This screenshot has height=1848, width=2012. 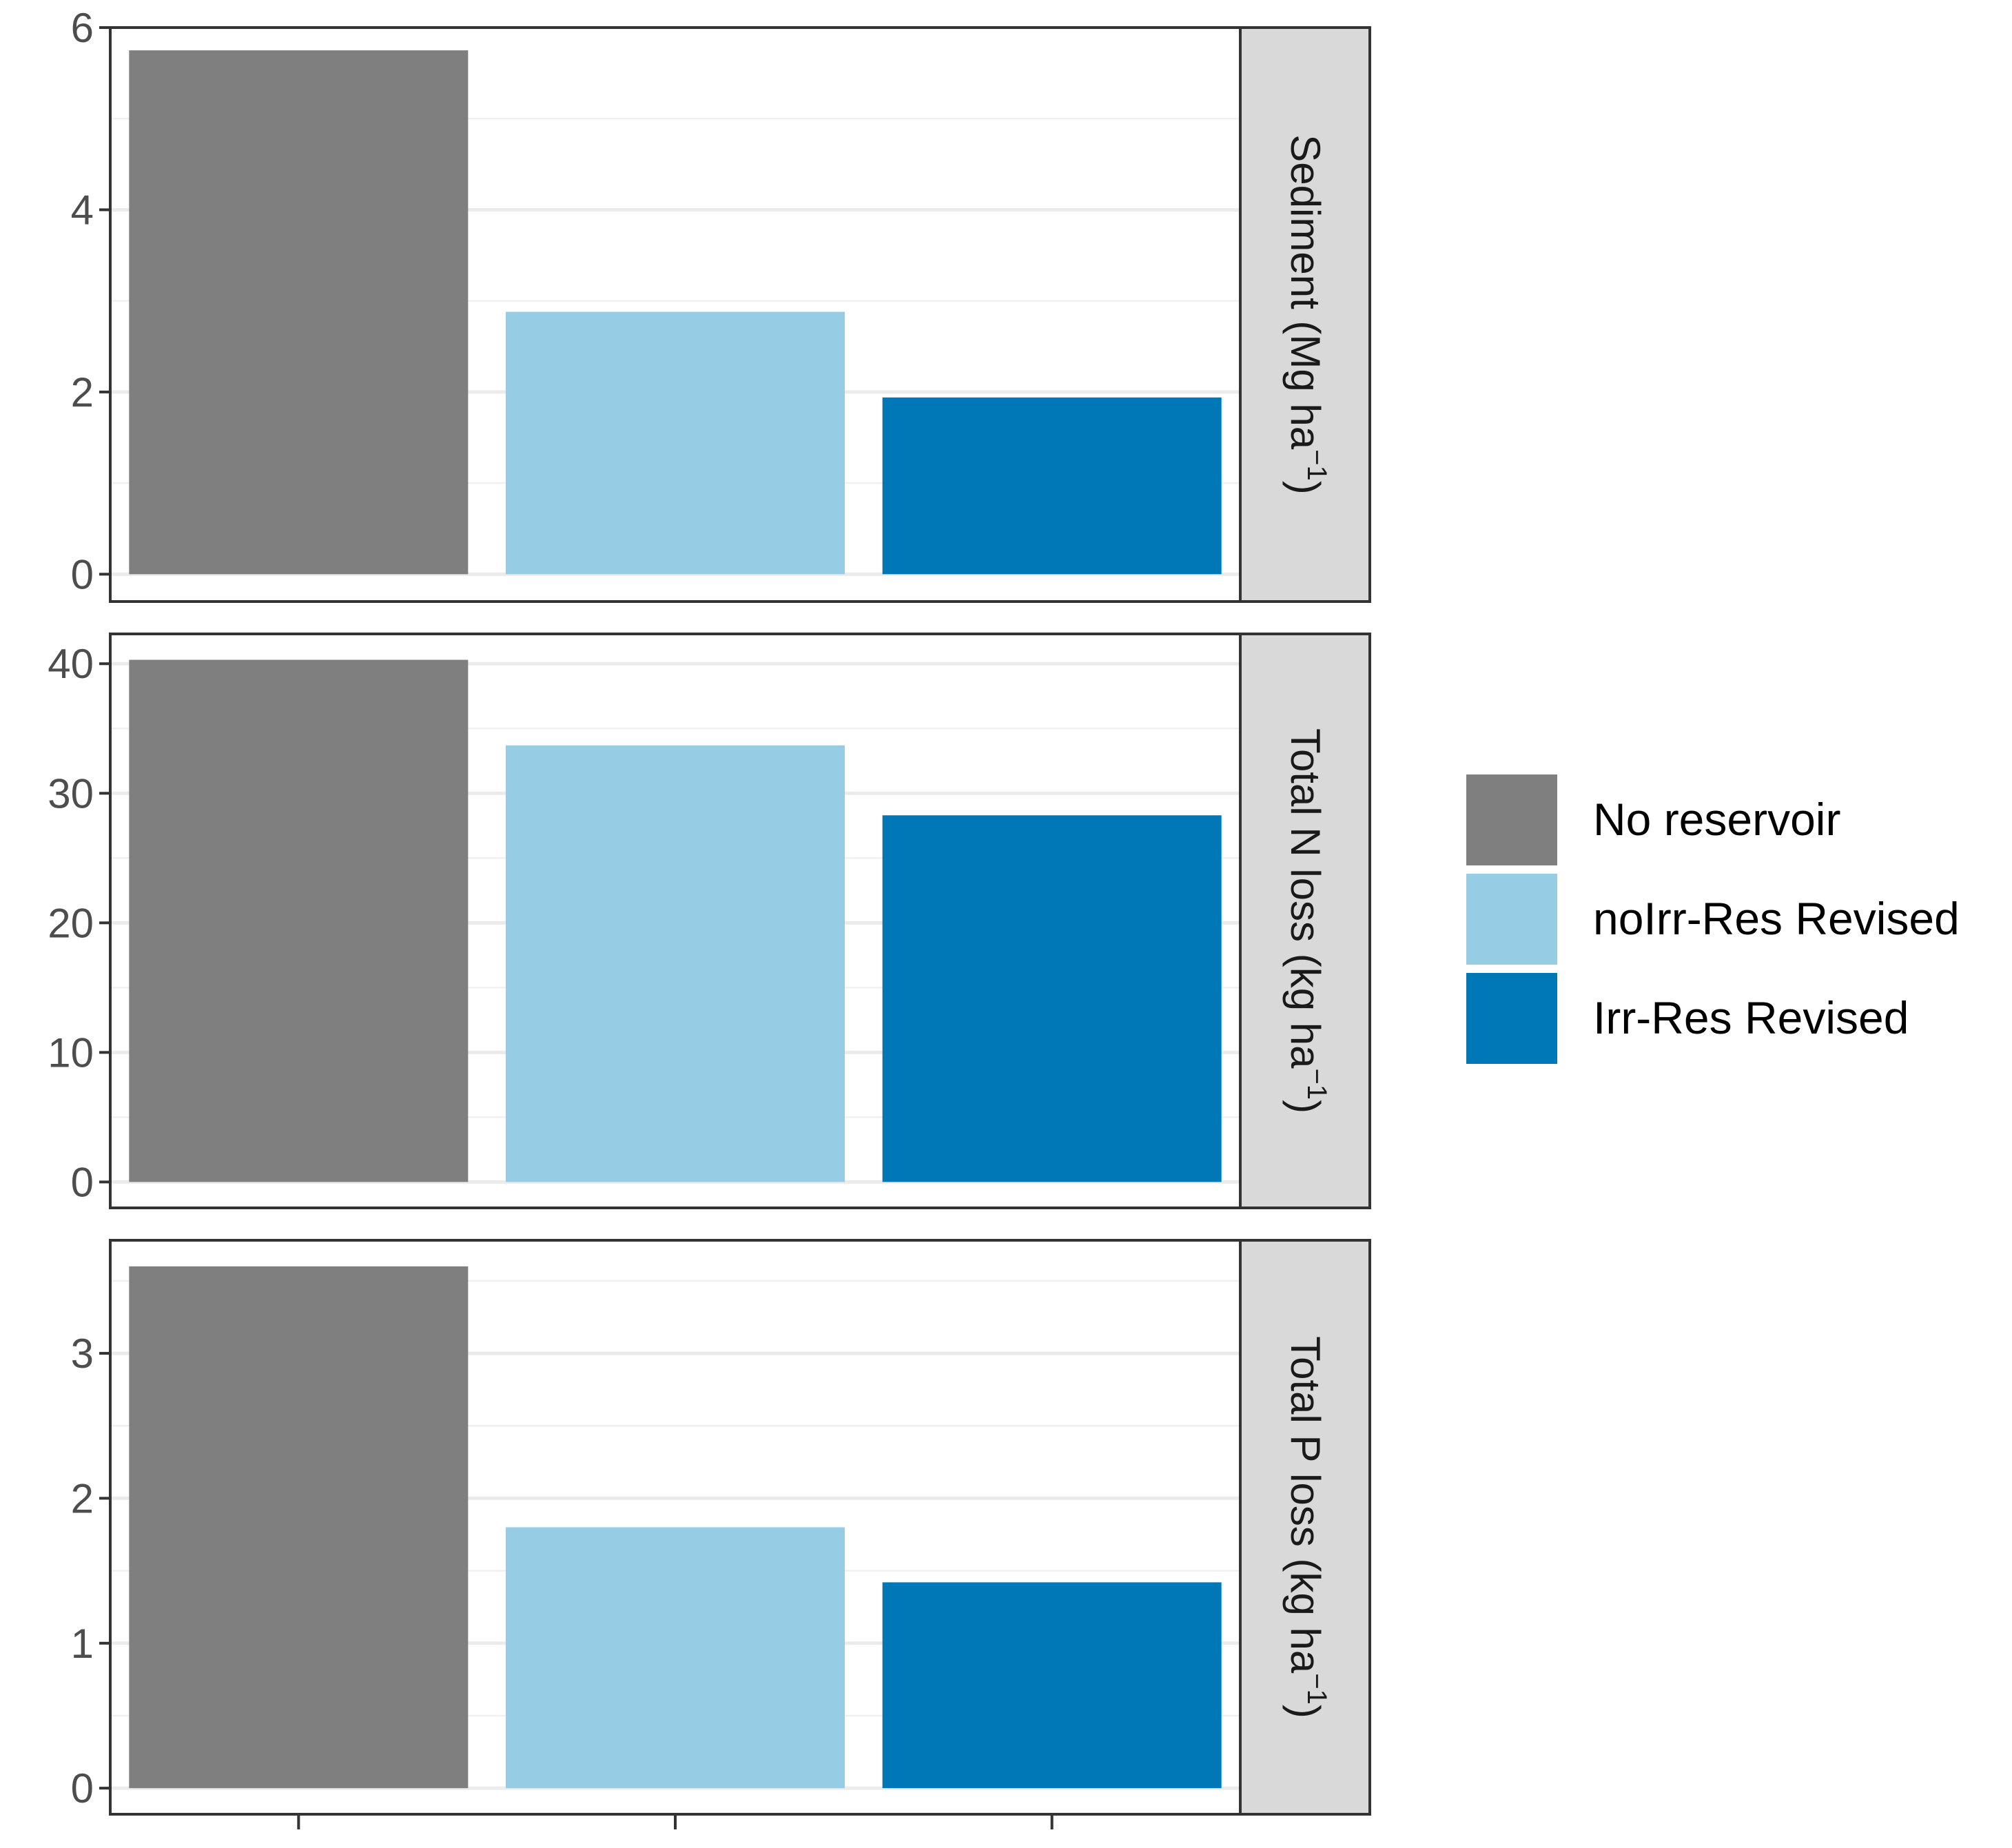 What do you see at coordinates (71, 1052) in the screenshot?
I see `y-tick-label: 10` at bounding box center [71, 1052].